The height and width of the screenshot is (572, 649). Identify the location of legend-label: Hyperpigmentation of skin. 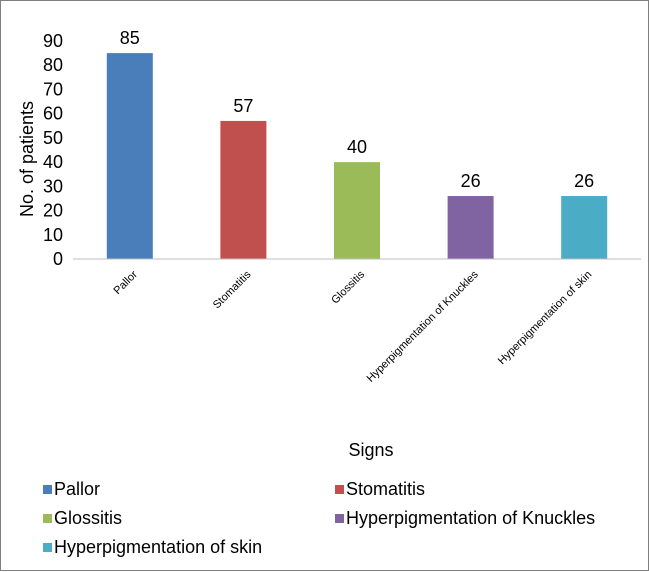
(158, 547).